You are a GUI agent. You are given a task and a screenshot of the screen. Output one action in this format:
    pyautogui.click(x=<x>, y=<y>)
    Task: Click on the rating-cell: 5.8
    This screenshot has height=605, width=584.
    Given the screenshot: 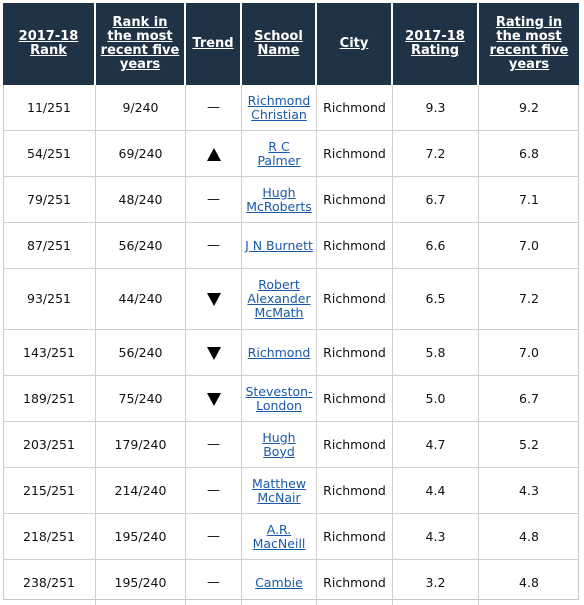 What is the action you would take?
    pyautogui.click(x=436, y=352)
    